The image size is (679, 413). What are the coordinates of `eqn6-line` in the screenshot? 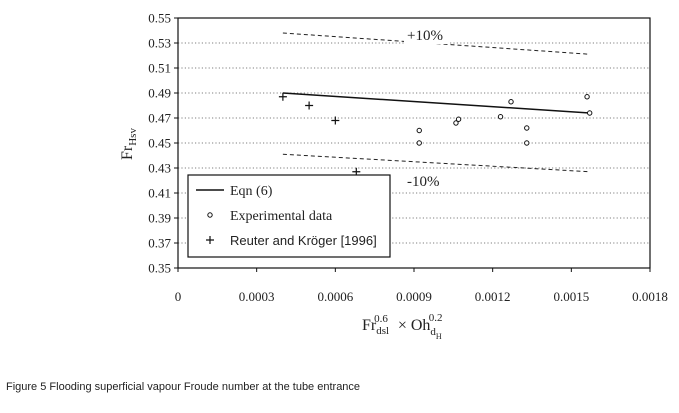 It's located at (436, 103).